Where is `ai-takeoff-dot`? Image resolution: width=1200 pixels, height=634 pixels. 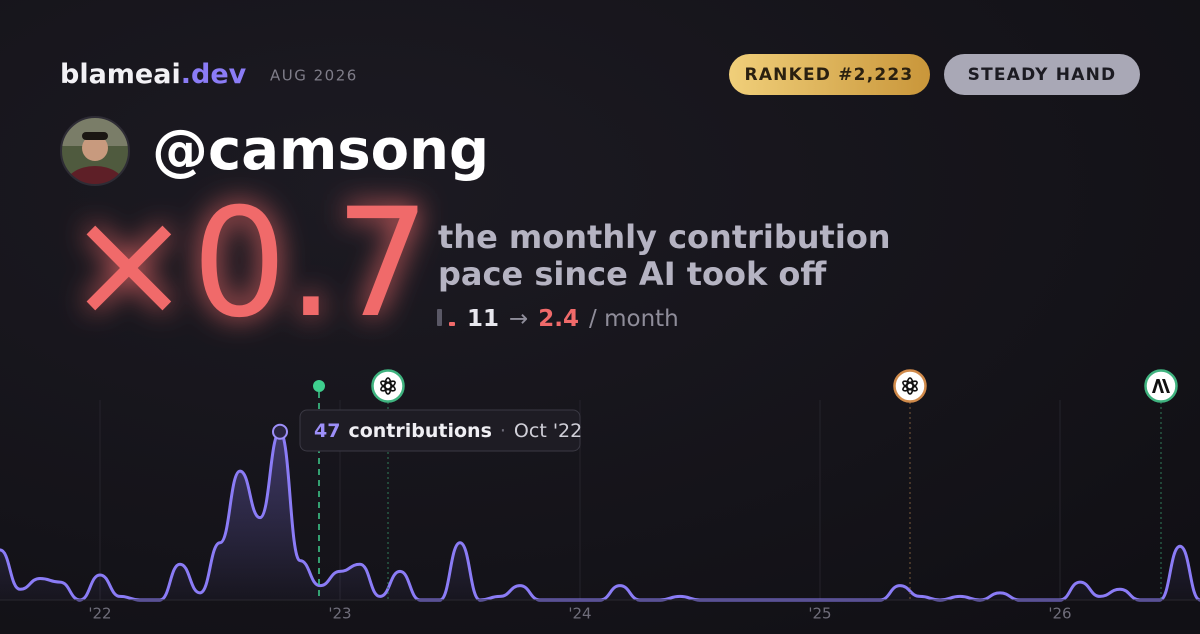 ai-takeoff-dot is located at coordinates (319, 386).